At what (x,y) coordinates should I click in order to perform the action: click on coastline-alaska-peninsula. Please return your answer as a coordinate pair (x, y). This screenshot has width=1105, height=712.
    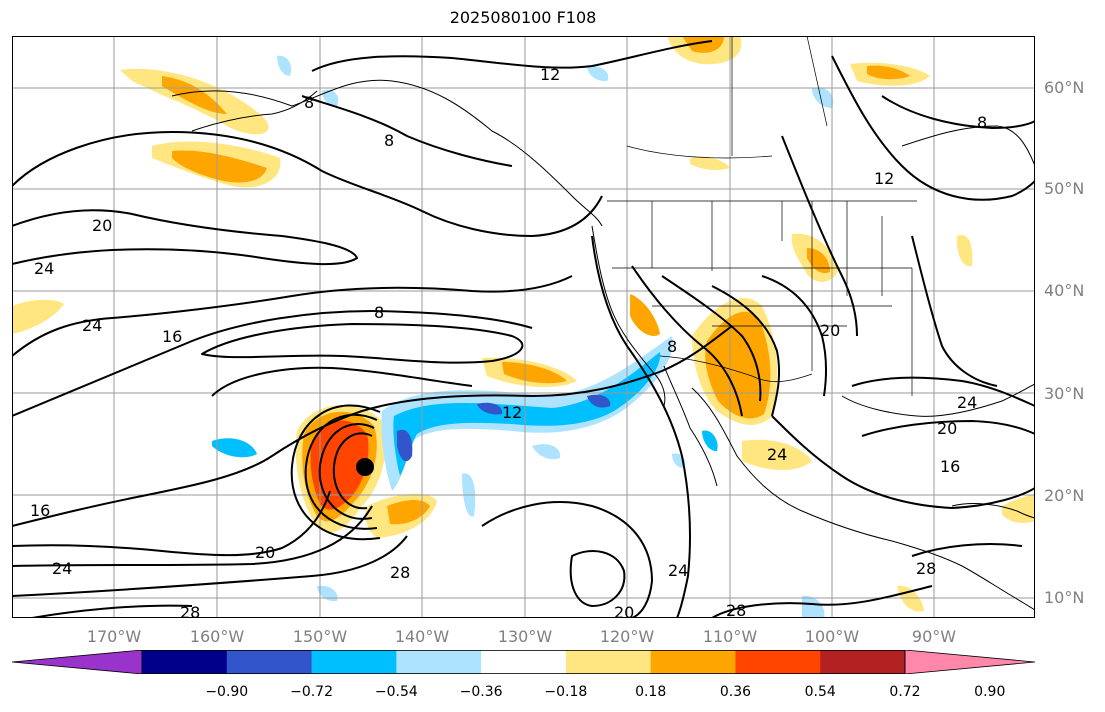
    Looking at the image, I should click on (254, 111).